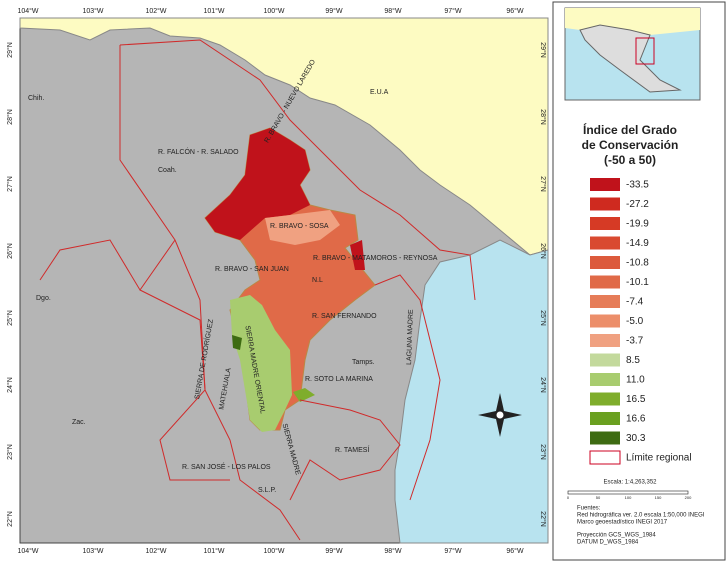 The image size is (728, 568). I want to click on region-label: R. TAMESÍ, so click(352, 449).